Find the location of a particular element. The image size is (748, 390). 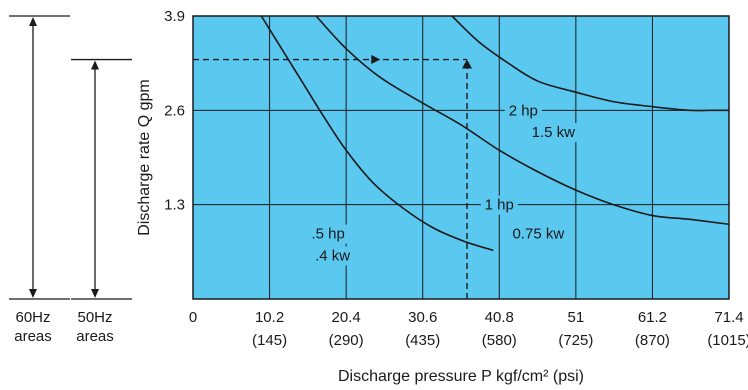

x-tick-psi-label: (435) is located at coordinates (422, 340).